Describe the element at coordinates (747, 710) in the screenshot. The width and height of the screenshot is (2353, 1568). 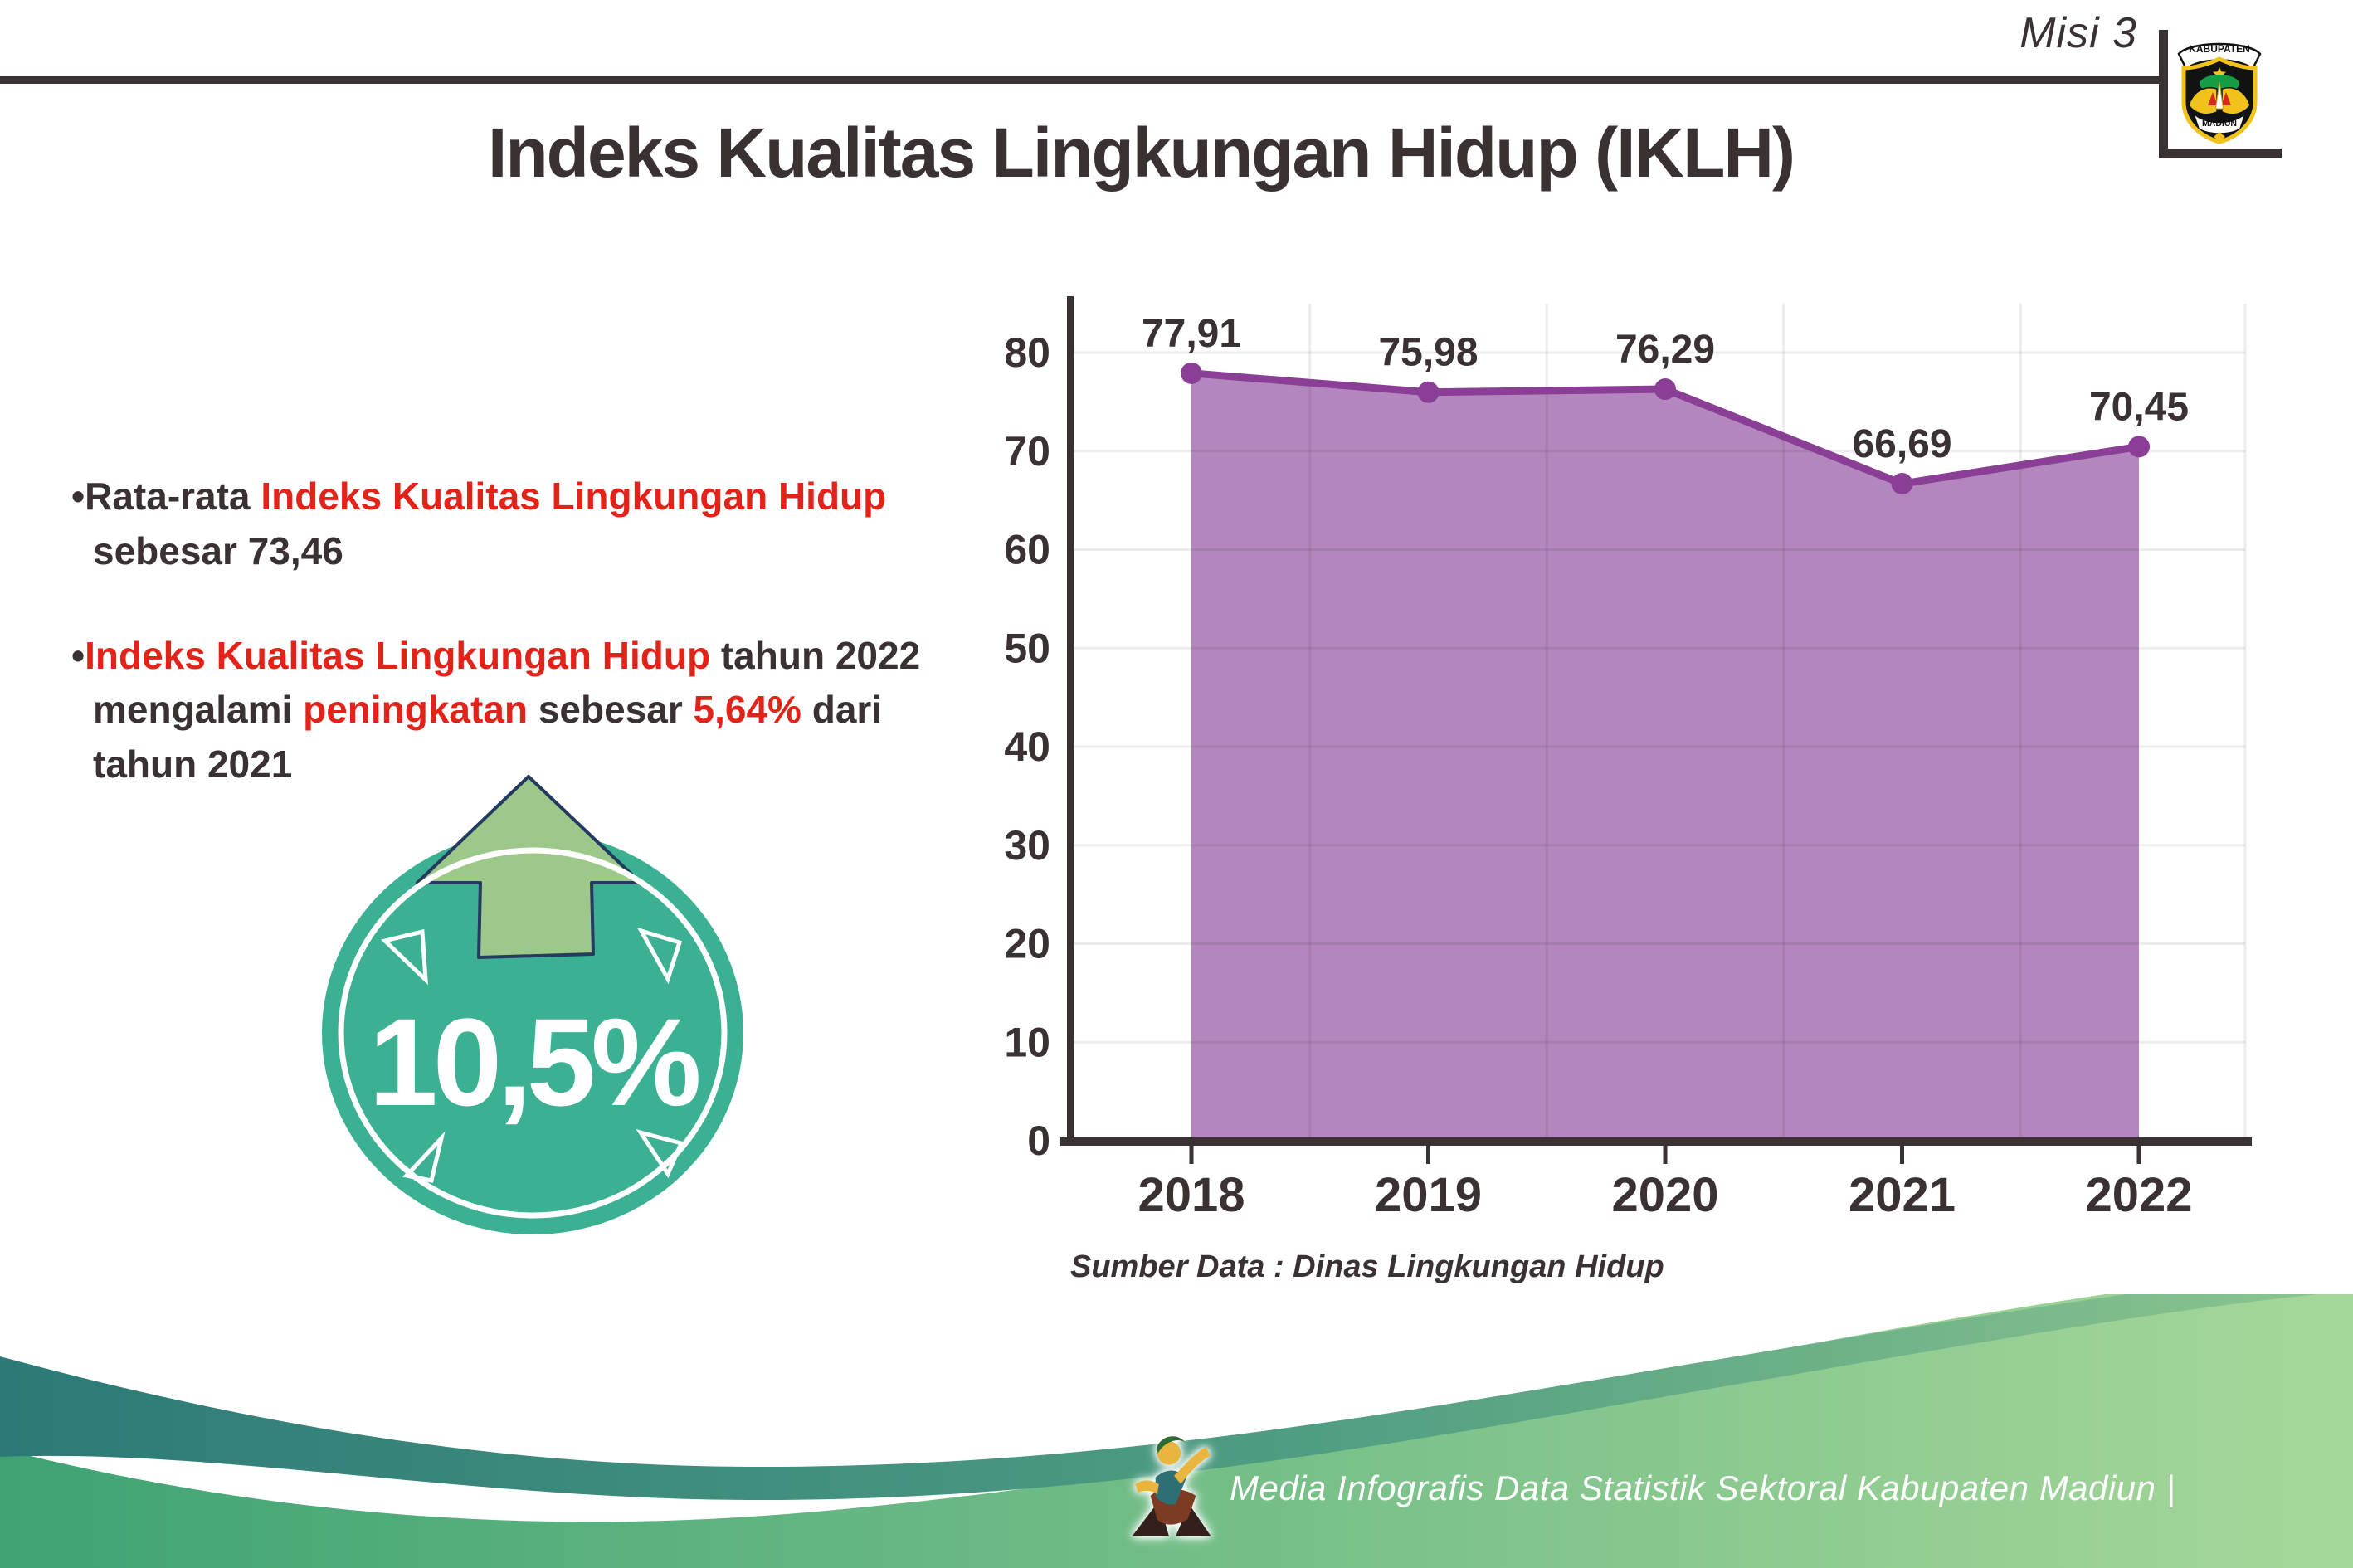
I see `bullet-text-highlight: 5,64%` at that location.